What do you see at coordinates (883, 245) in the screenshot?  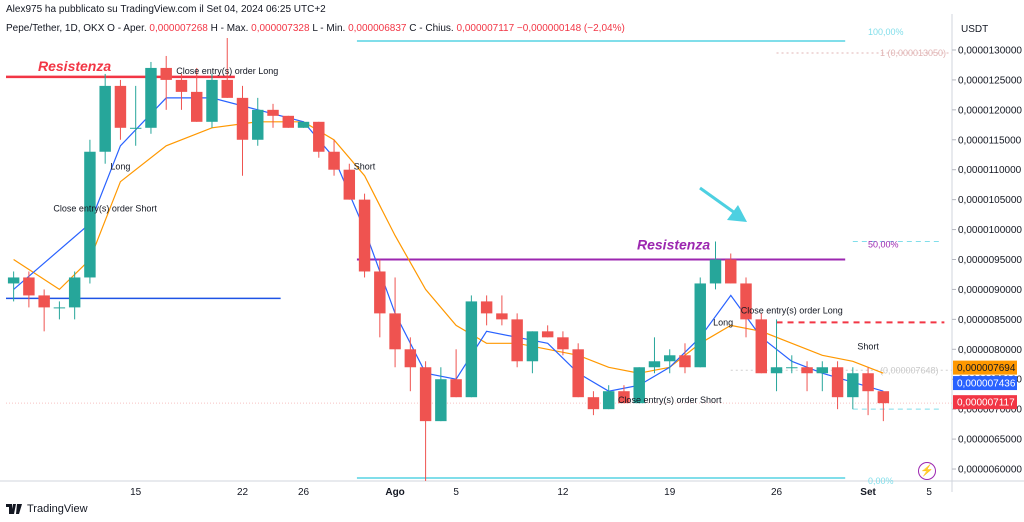 I see `fib-50-label: 50,00%` at bounding box center [883, 245].